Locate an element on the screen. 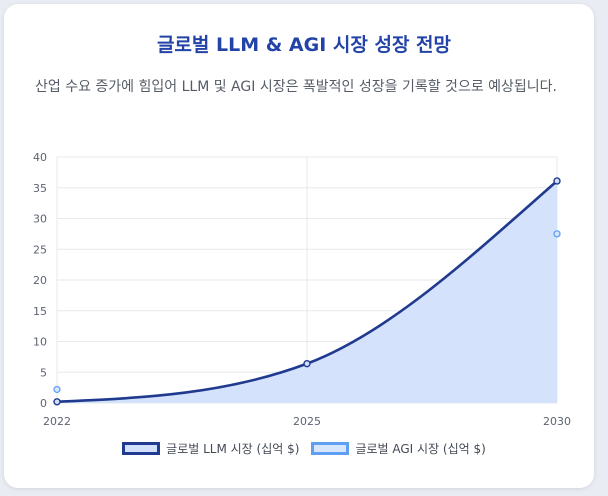 The image size is (608, 496). legend-label-llm: 글로벌 LLM 시장 (십억 $) is located at coordinates (233, 449).